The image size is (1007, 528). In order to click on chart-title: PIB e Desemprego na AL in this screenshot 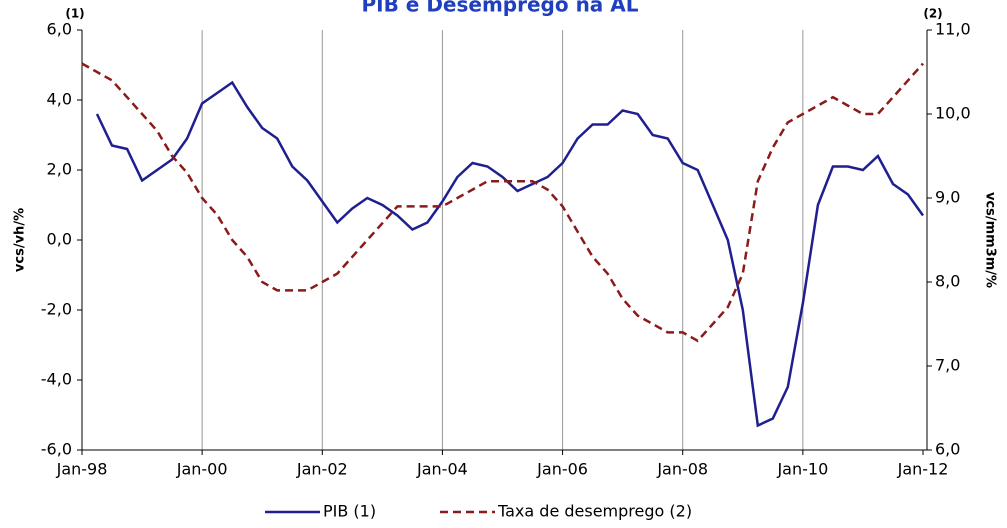, I will do `click(500, 8)`.